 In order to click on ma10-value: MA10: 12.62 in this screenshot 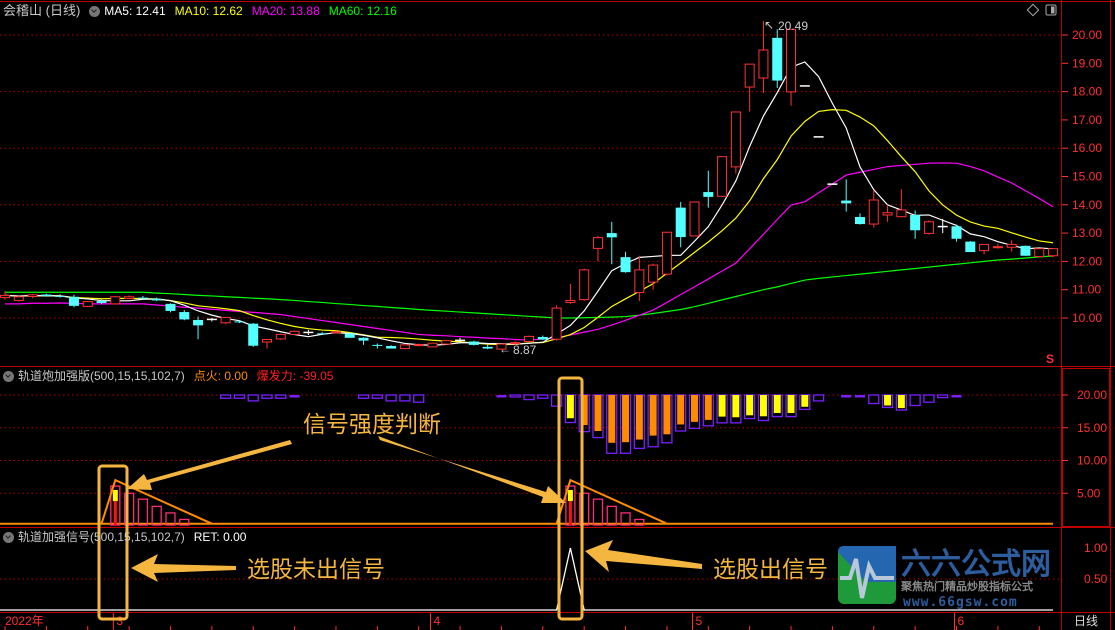, I will do `click(208, 11)`.